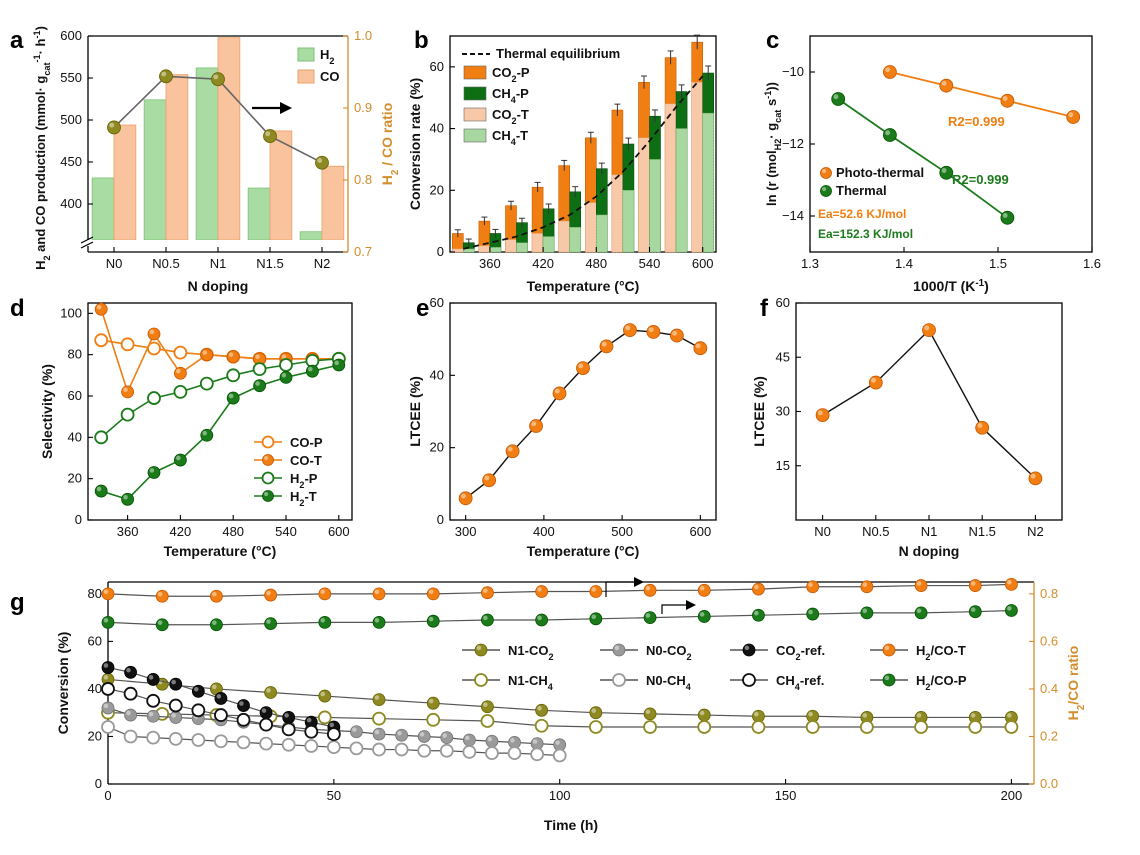 This screenshot has width=1140, height=855. I want to click on bar-CO-N0.5, so click(177, 157).